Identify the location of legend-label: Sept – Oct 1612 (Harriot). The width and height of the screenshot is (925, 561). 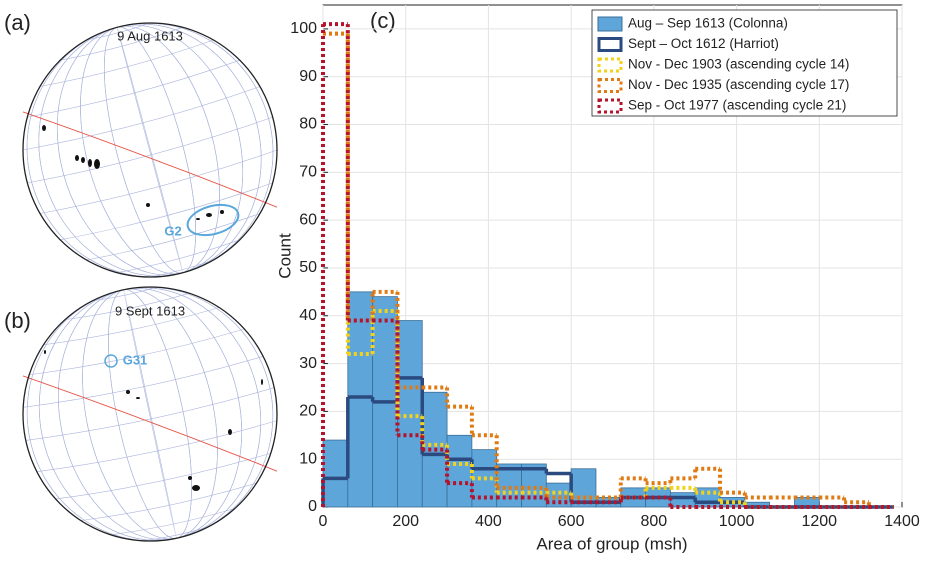
(703, 43).